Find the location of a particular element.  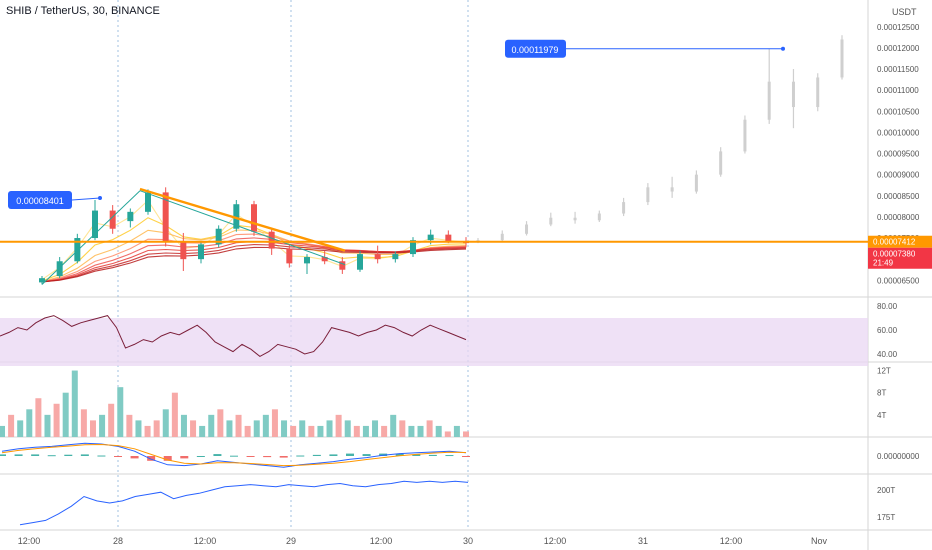

last-price-badge-time: 21:49 is located at coordinates (883, 263).